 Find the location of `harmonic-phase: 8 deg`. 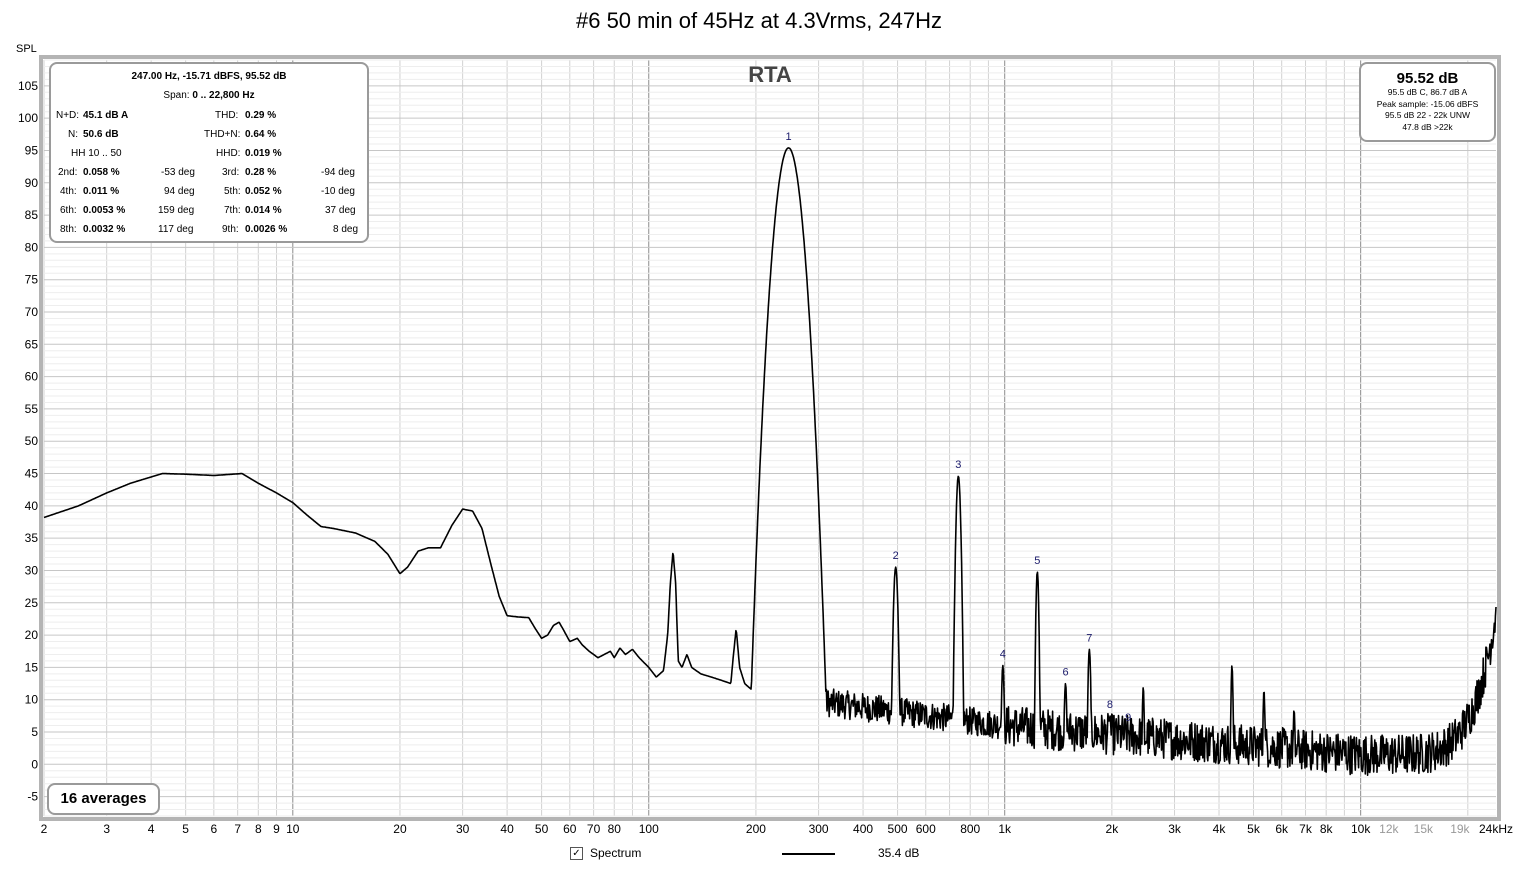

harmonic-phase: 8 deg is located at coordinates (346, 229).